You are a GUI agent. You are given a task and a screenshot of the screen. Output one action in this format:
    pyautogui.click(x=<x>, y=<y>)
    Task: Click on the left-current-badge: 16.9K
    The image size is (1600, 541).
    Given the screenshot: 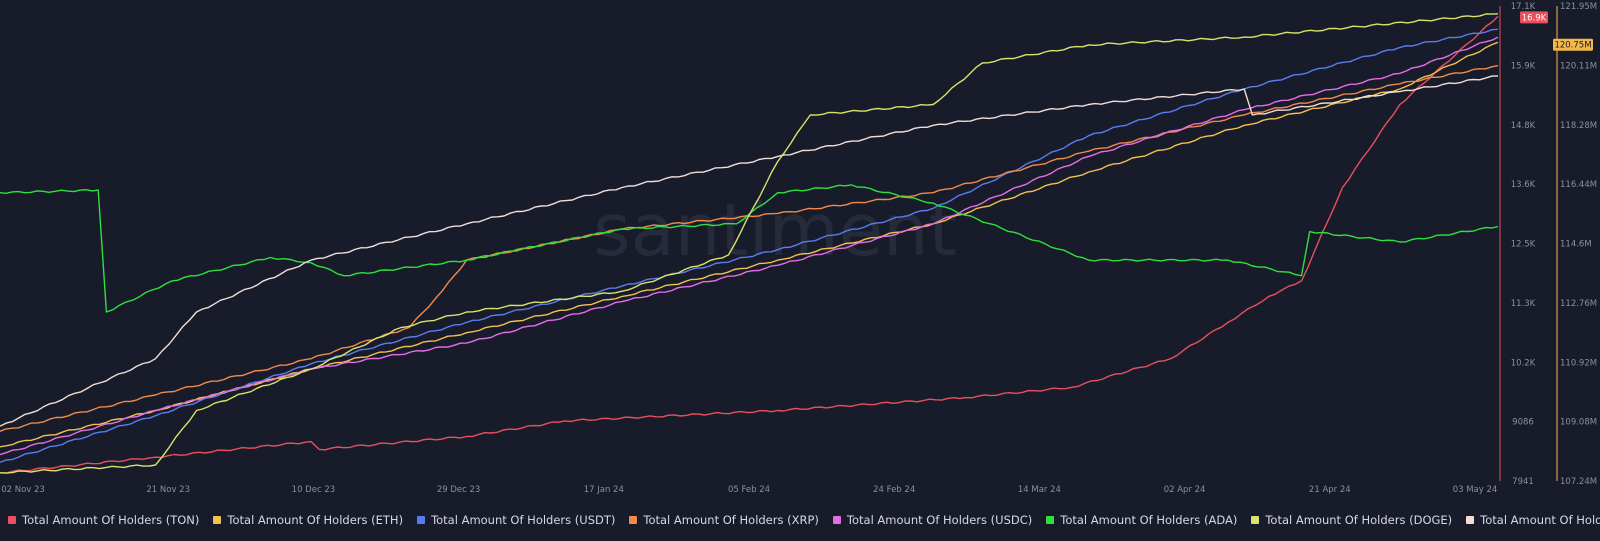 What is the action you would take?
    pyautogui.click(x=1534, y=17)
    